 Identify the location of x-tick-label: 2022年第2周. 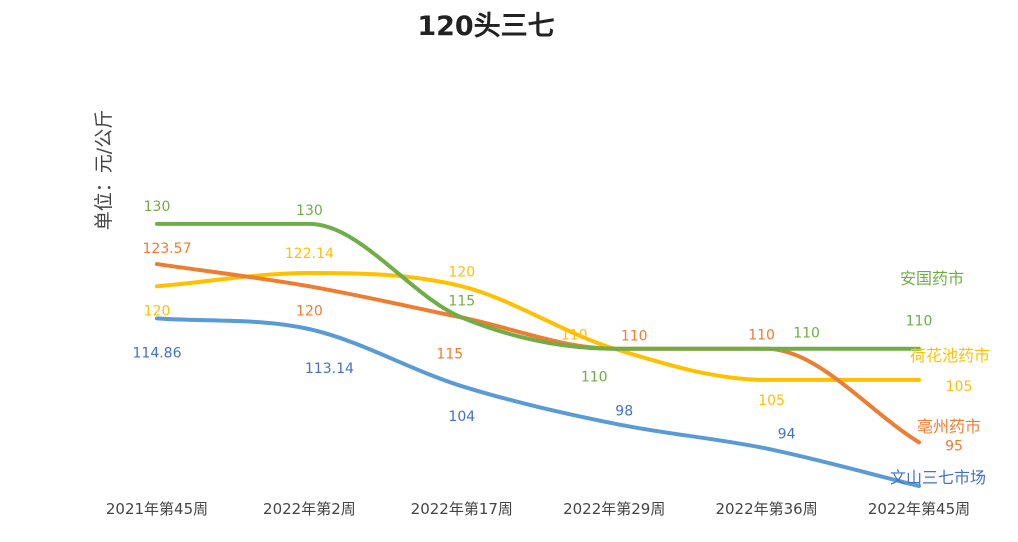
(309, 509).